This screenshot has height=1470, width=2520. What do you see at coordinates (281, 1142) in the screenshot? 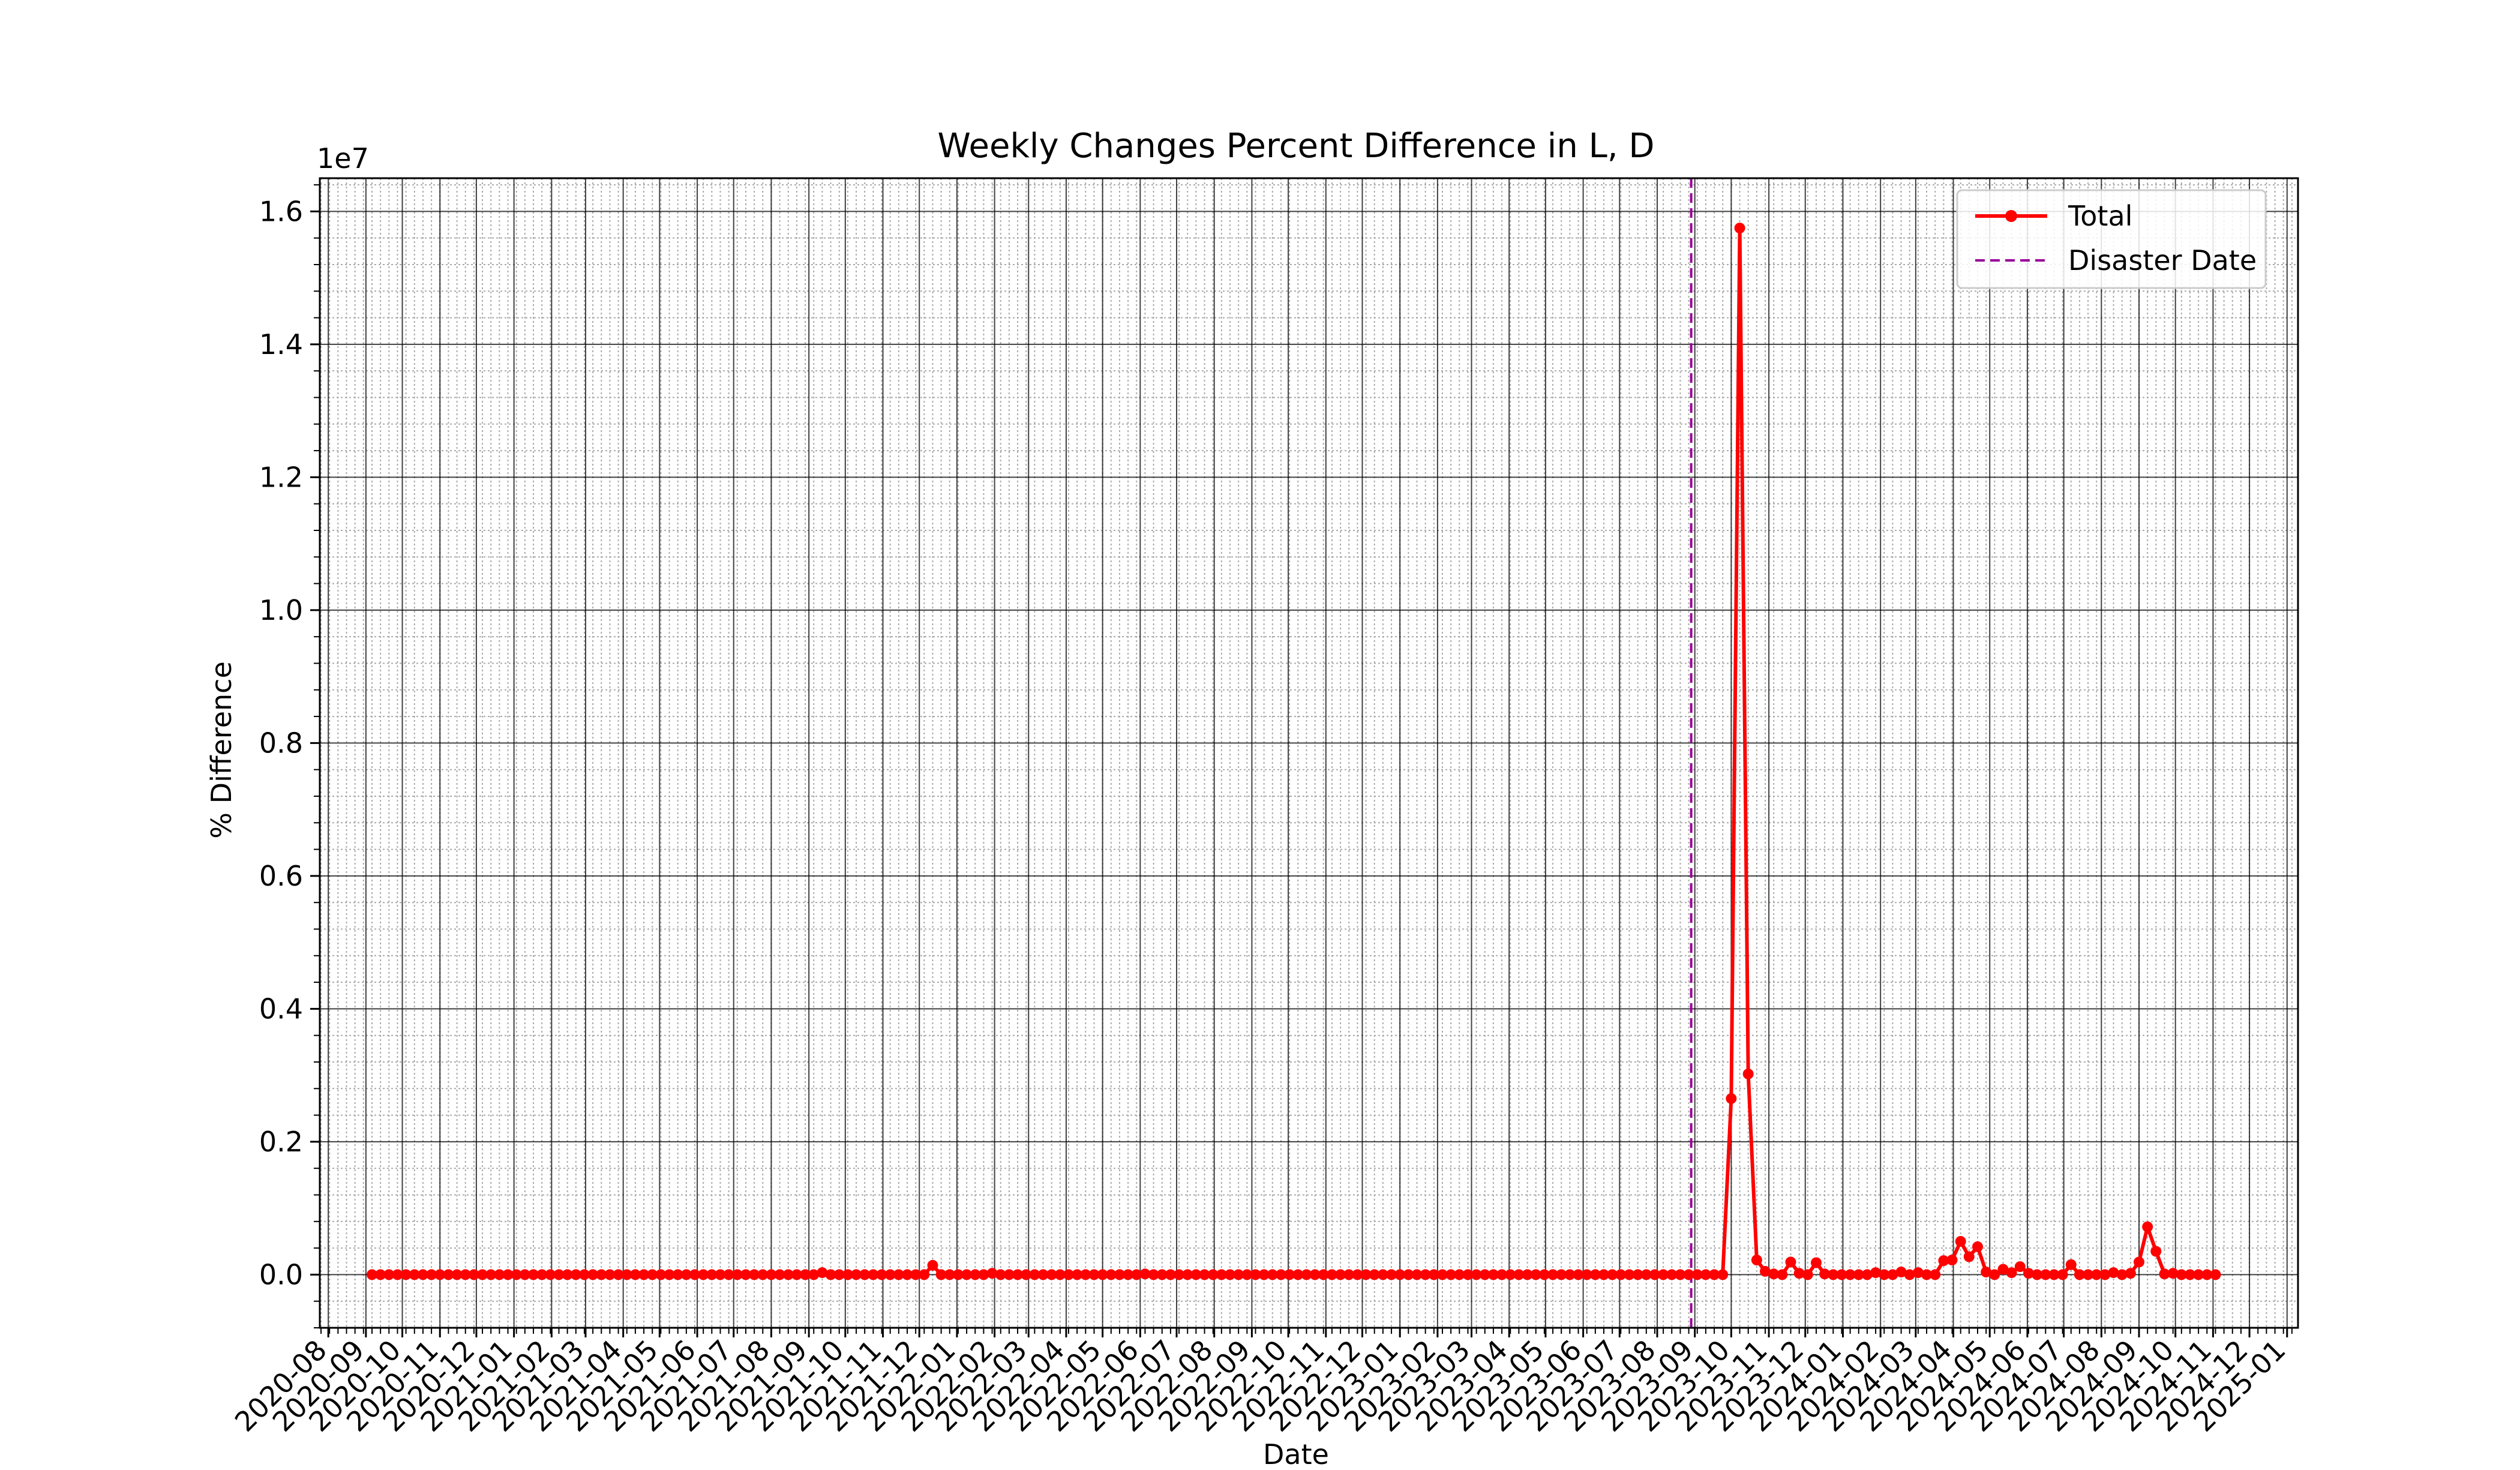
I see `y-tick-label: 0.2` at bounding box center [281, 1142].